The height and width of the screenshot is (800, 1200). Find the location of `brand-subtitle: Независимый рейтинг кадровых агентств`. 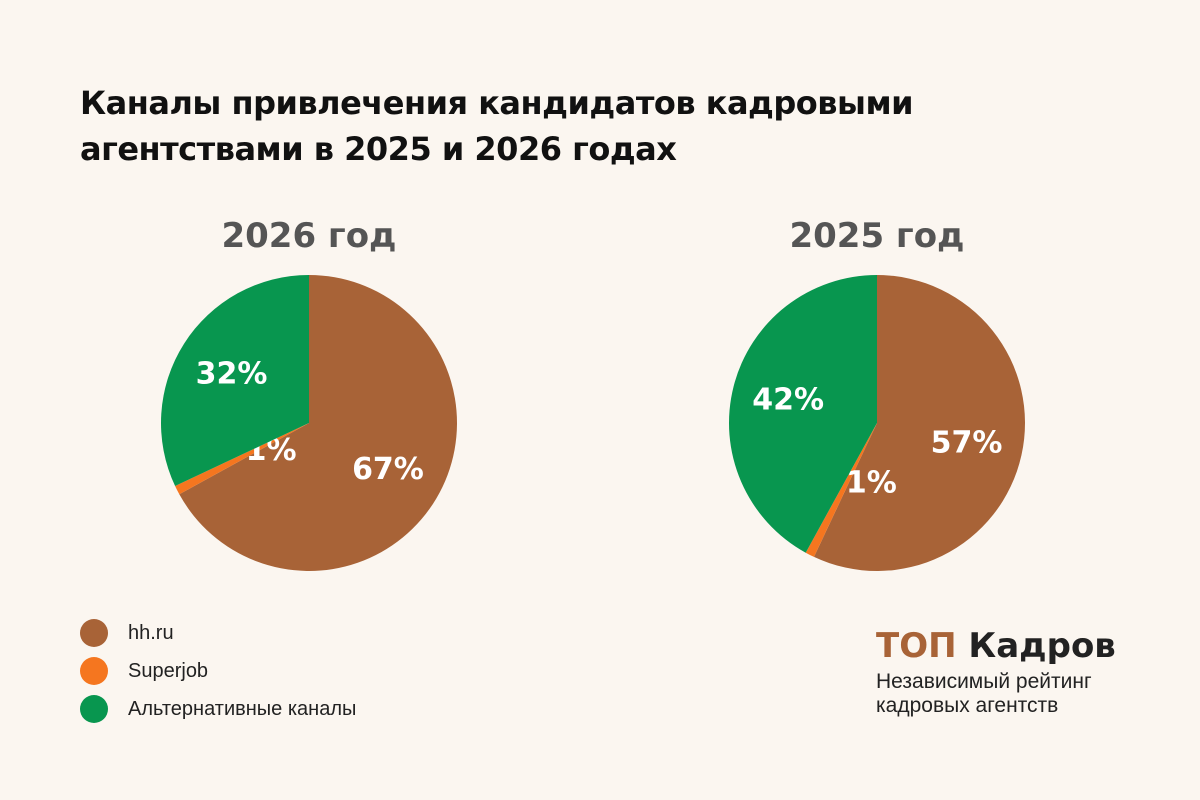

brand-subtitle: Независимый рейтинг кадровых агентств is located at coordinates (984, 693).